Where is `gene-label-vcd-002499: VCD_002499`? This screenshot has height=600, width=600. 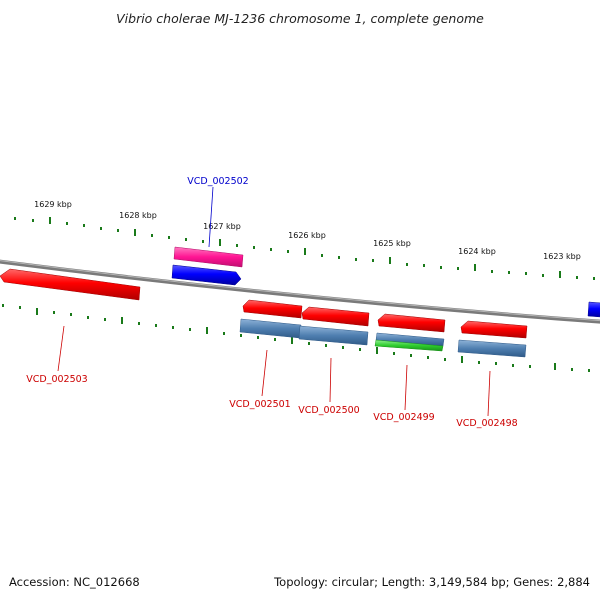
gene-label-vcd-002499: VCD_002499 is located at coordinates (403, 417).